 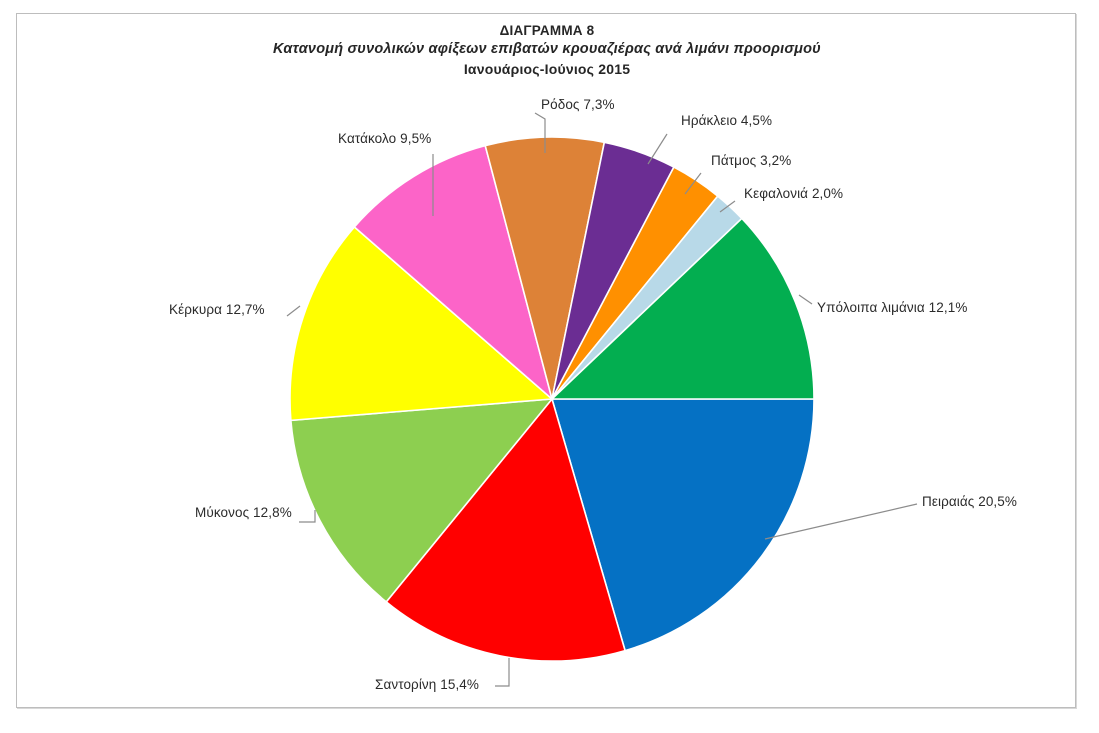 What do you see at coordinates (892, 307) in the screenshot?
I see `pie-label-ypoloipa: Υπόλοιπα λιμάνια 12,1%` at bounding box center [892, 307].